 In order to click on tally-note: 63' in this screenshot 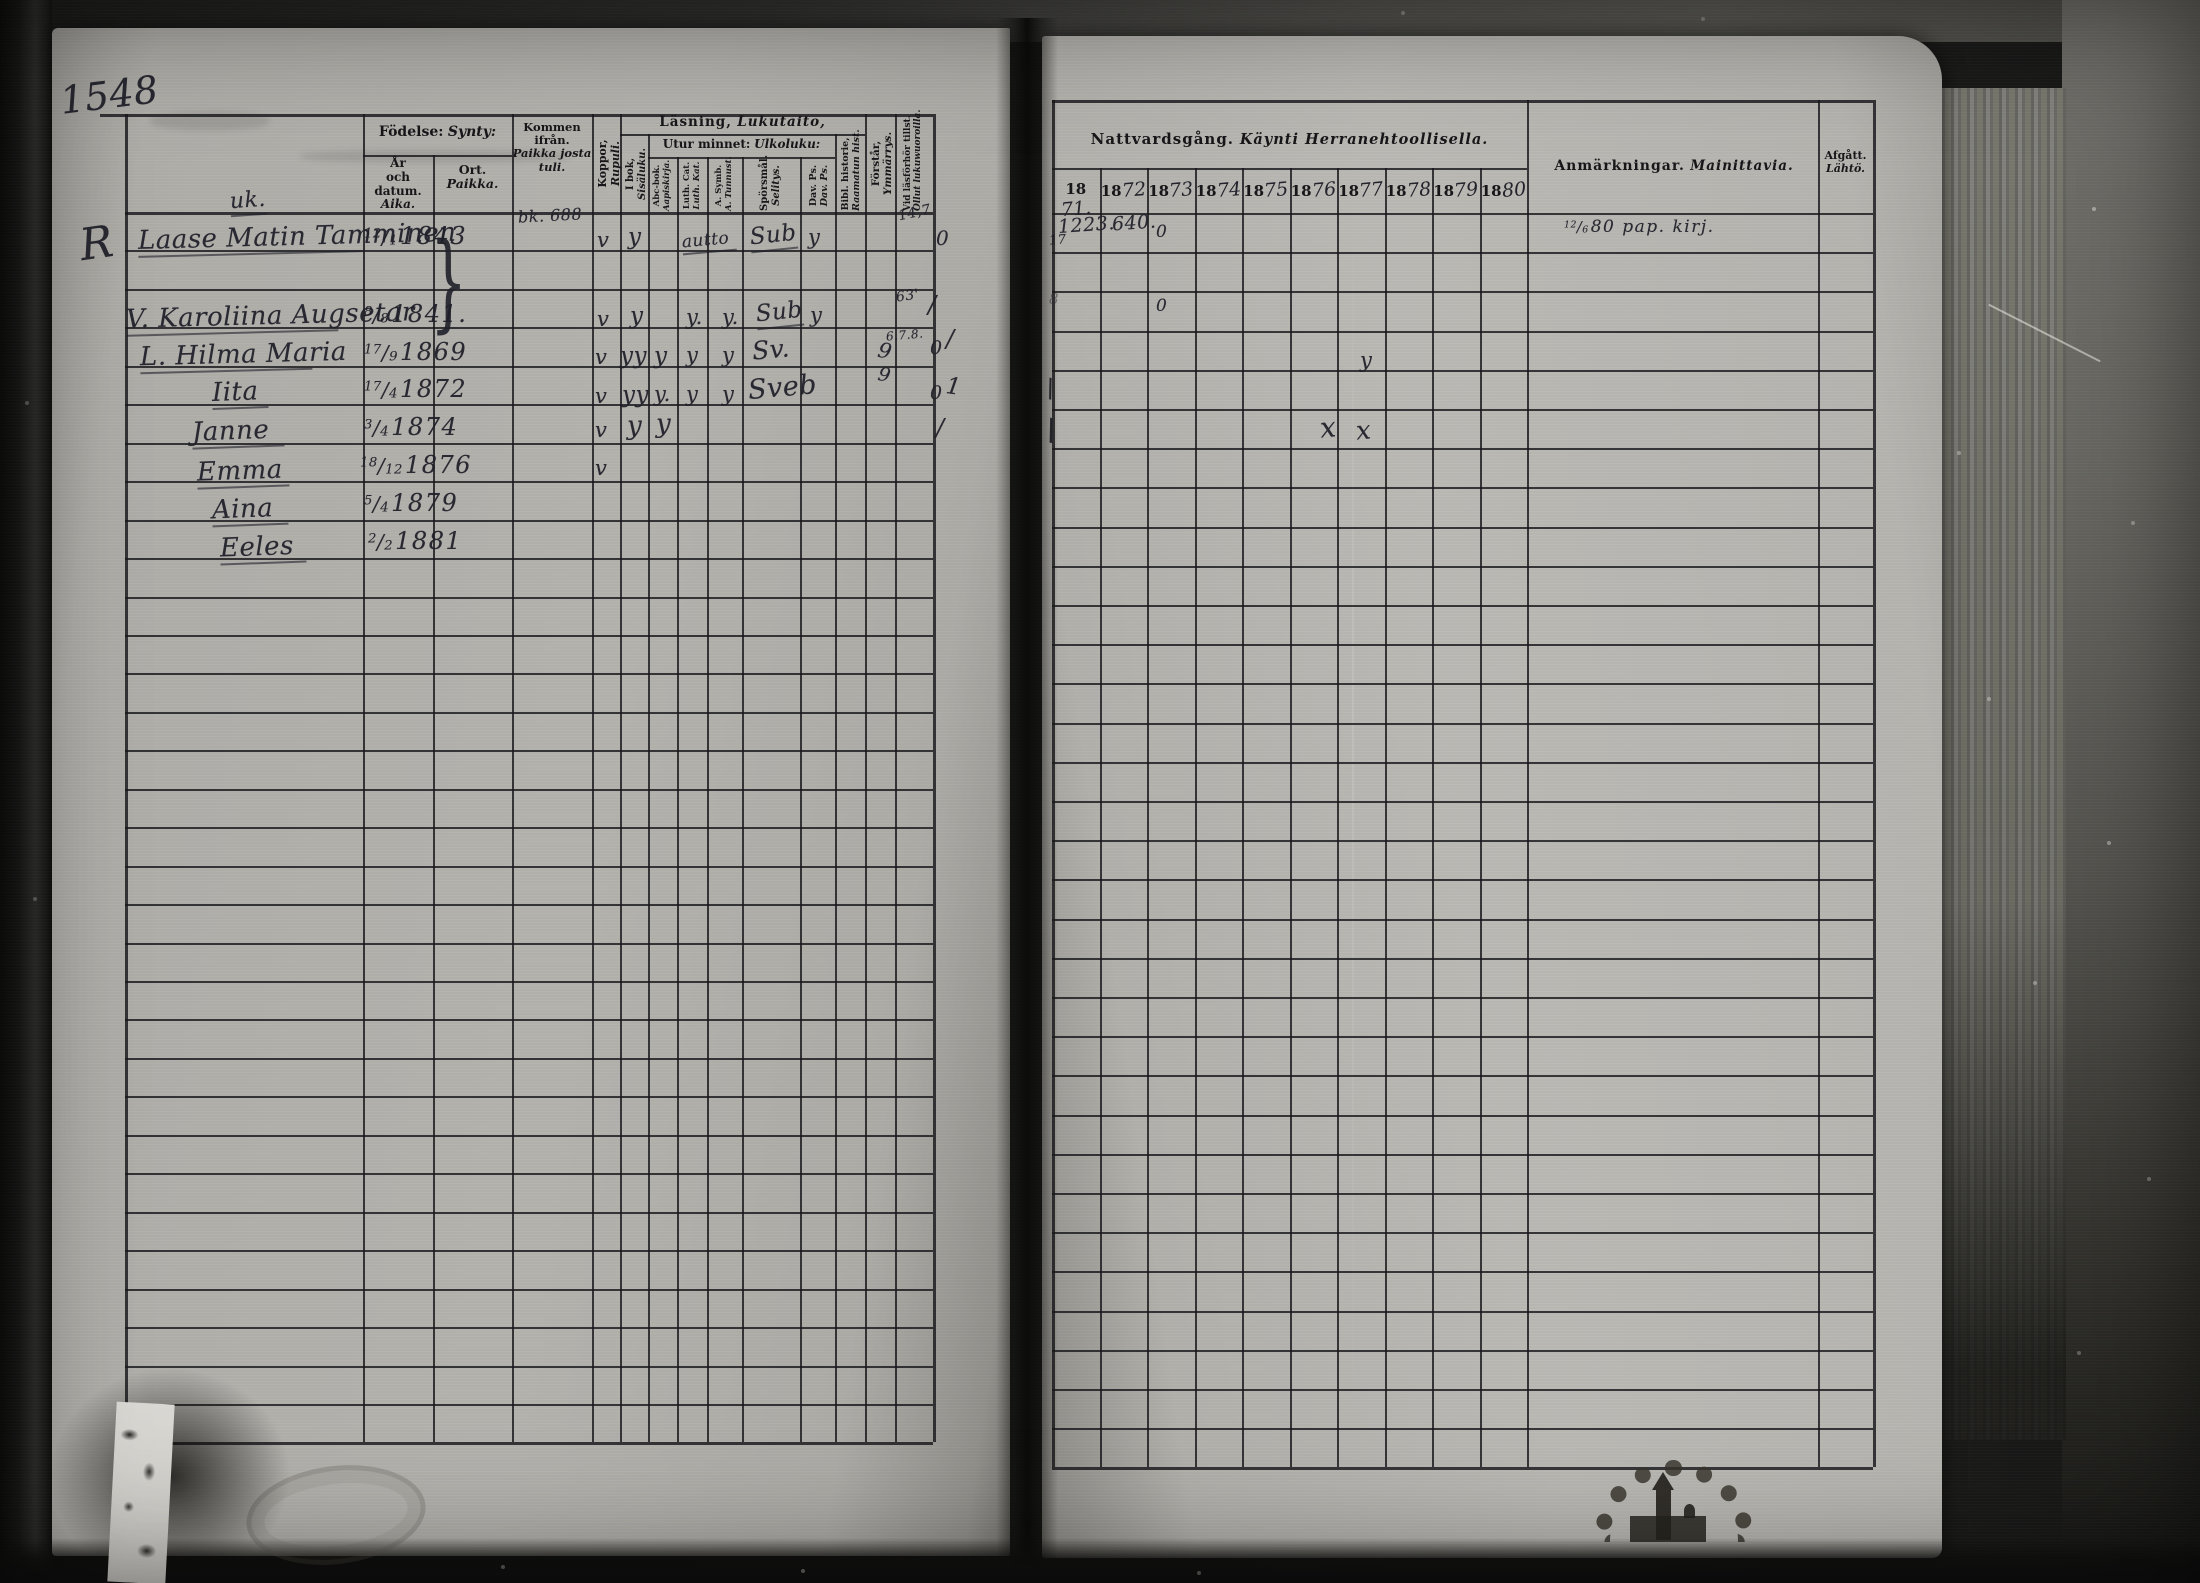, I will do `click(907, 296)`.